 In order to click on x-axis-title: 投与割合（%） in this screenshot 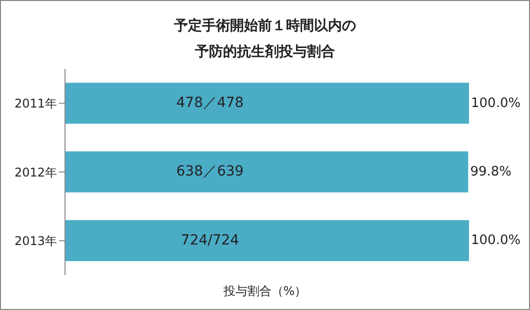, I will do `click(265, 291)`.